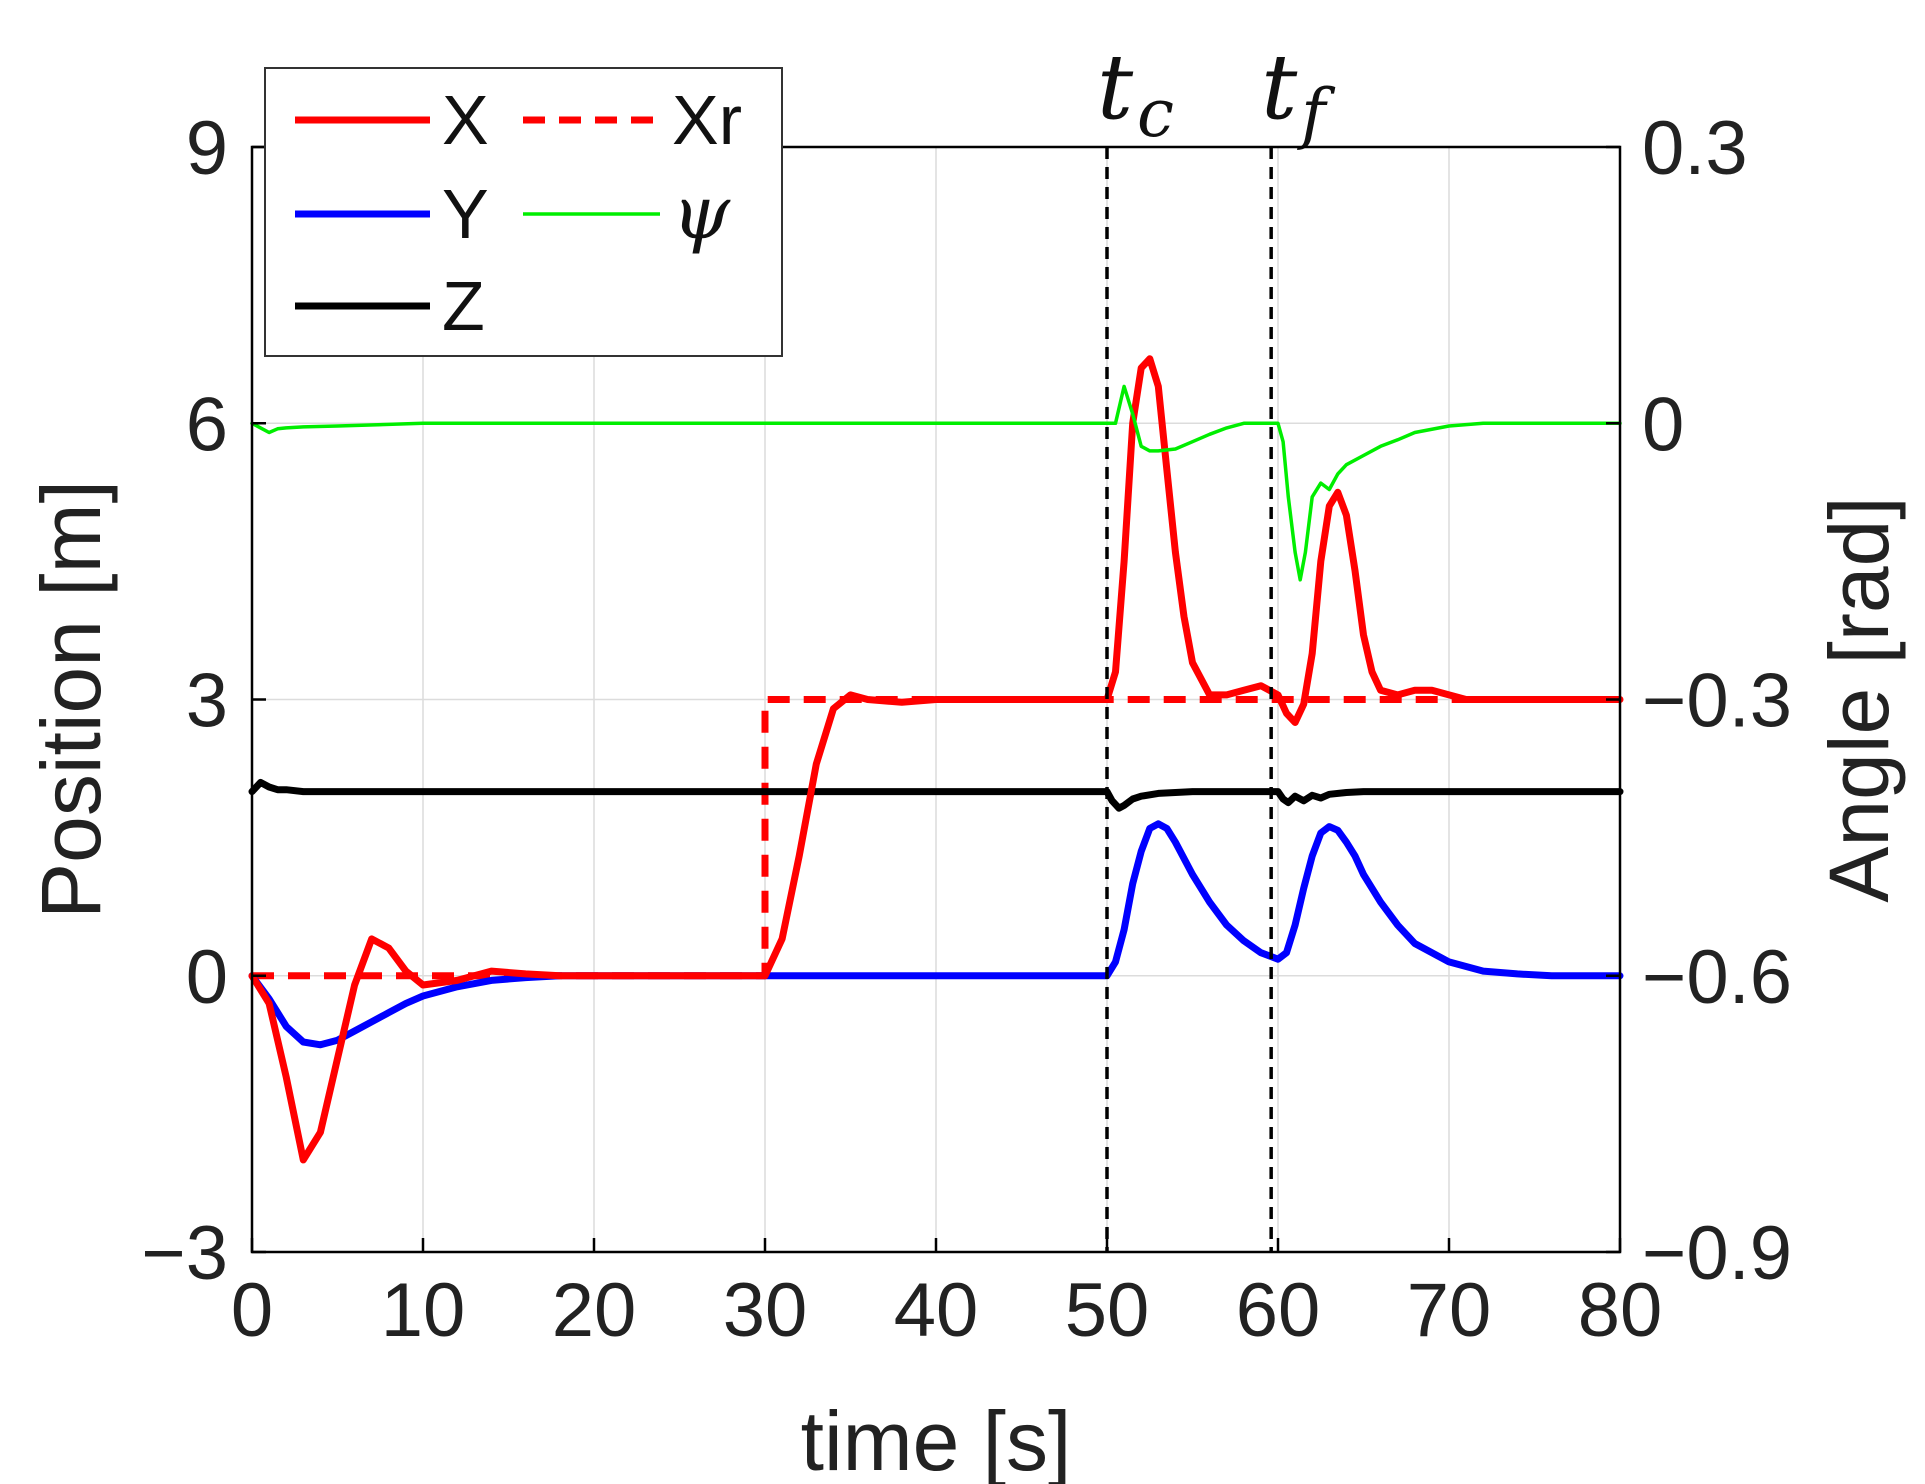  I want to click on series-line-psi, so click(936, 483).